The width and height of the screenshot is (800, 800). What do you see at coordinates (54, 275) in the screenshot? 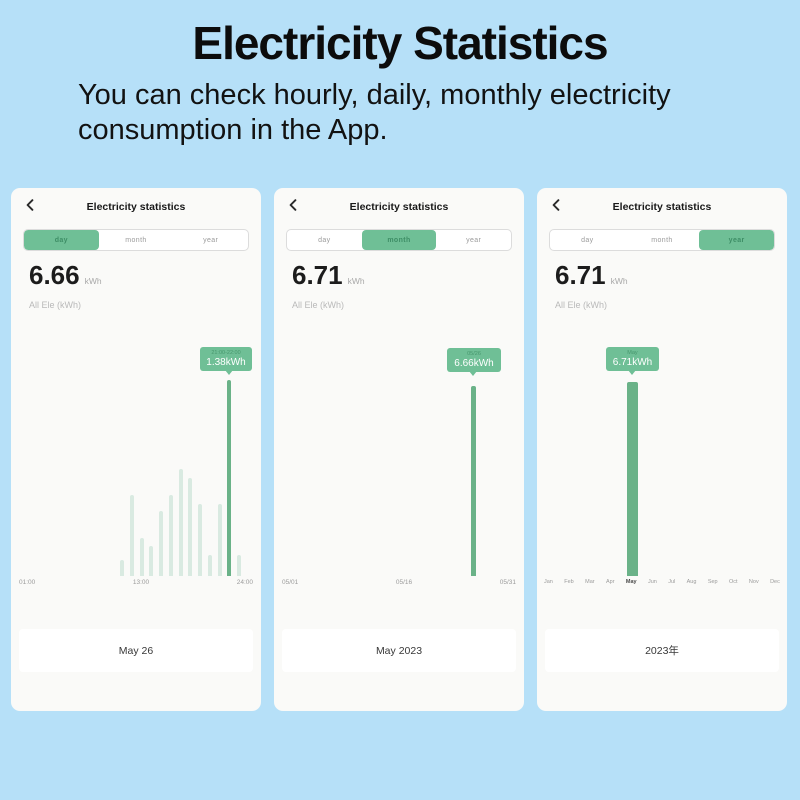
I see `total-value: 6.66` at bounding box center [54, 275].